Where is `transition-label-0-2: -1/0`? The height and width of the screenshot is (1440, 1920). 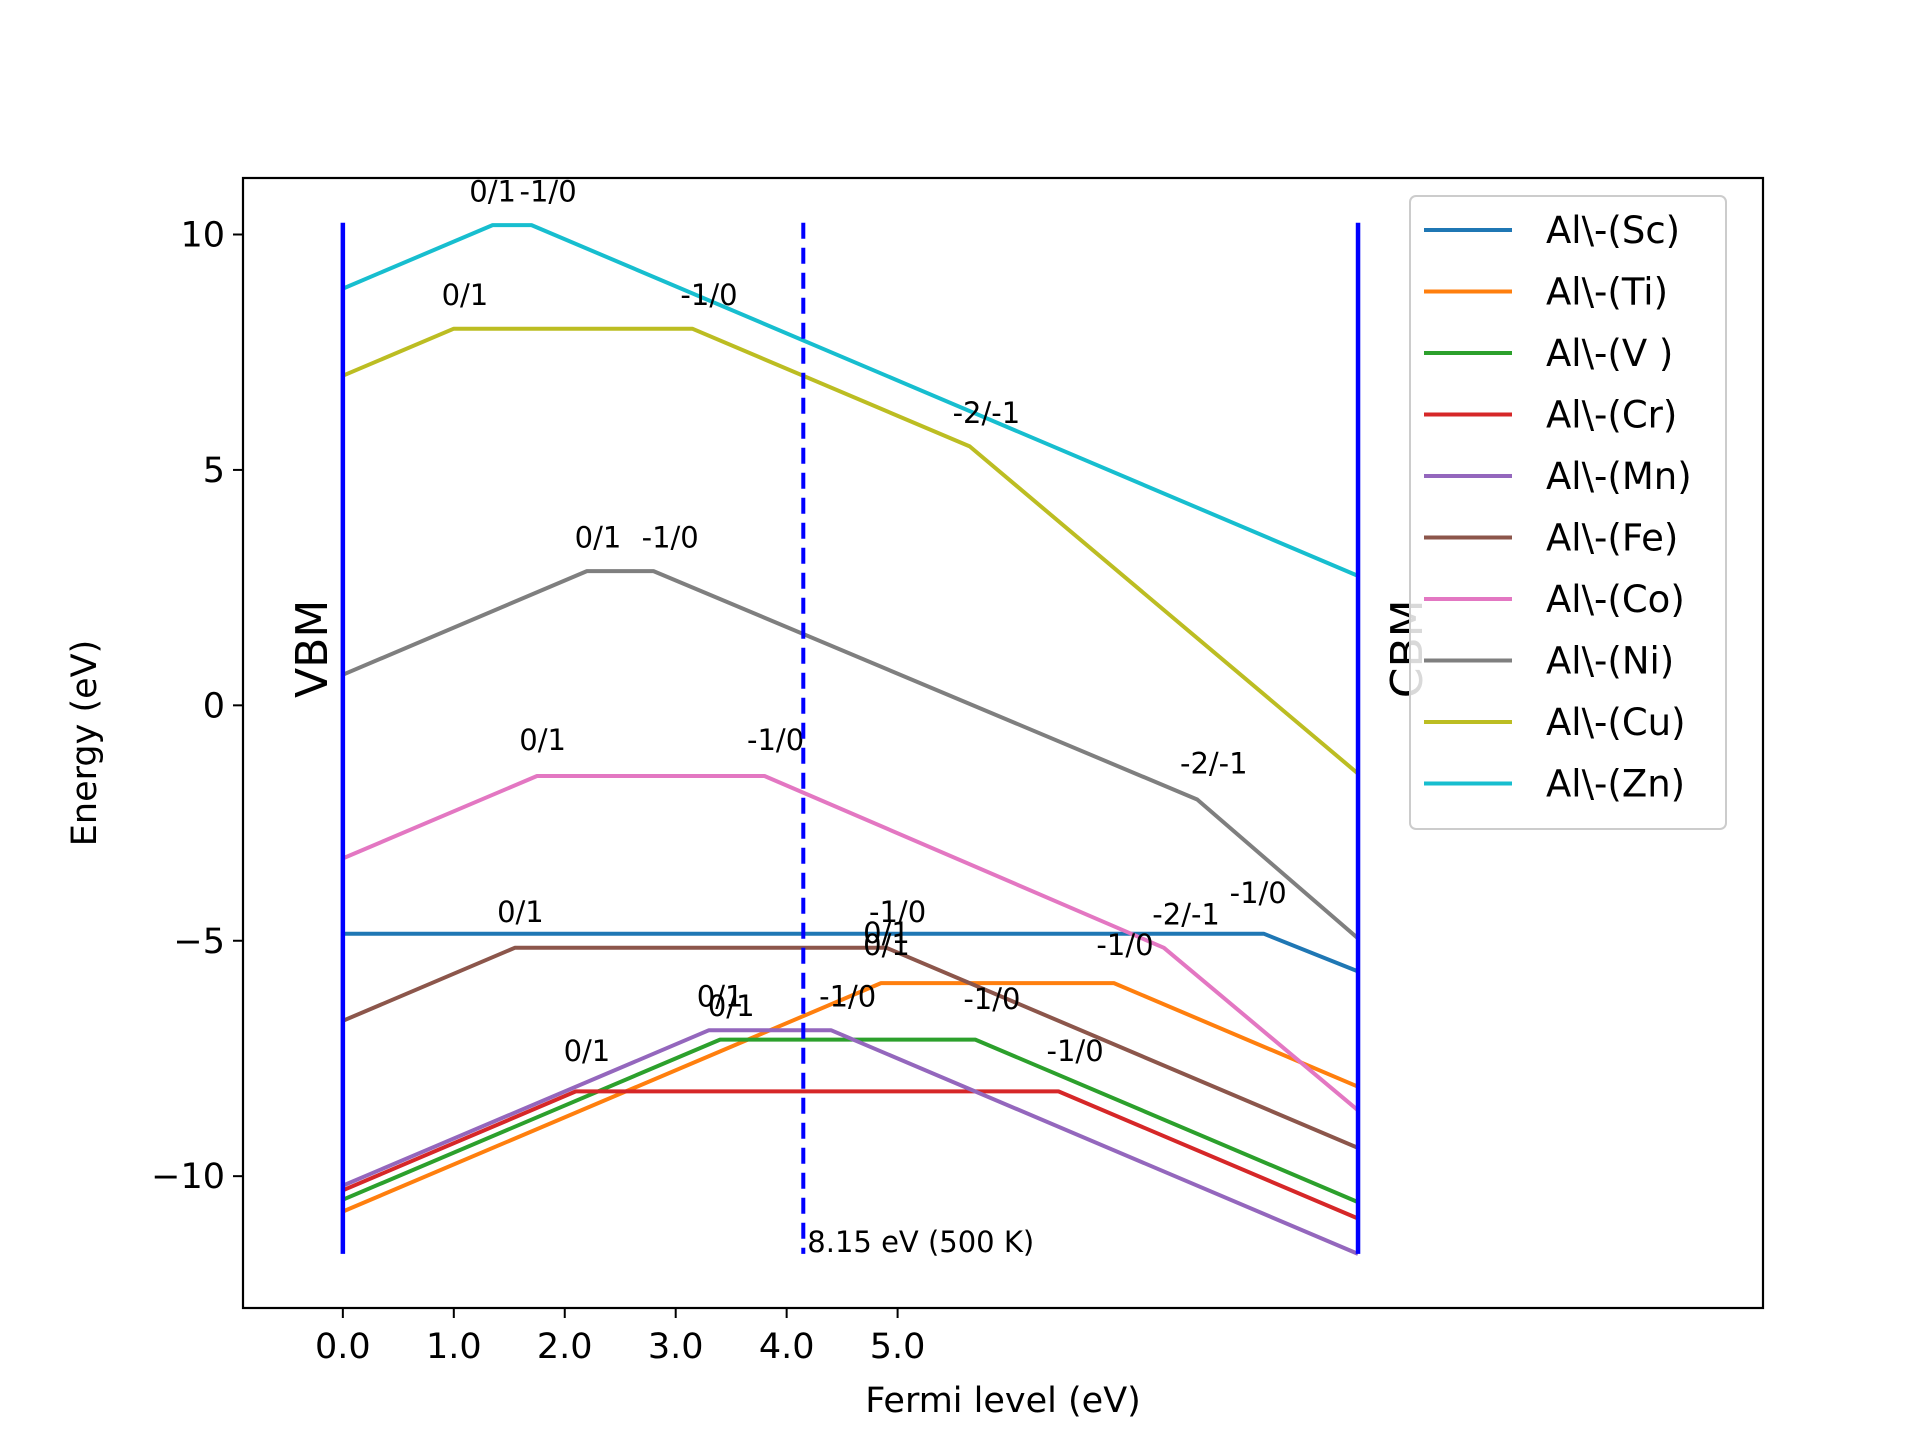 transition-label-0-2: -1/0 is located at coordinates (1258, 893).